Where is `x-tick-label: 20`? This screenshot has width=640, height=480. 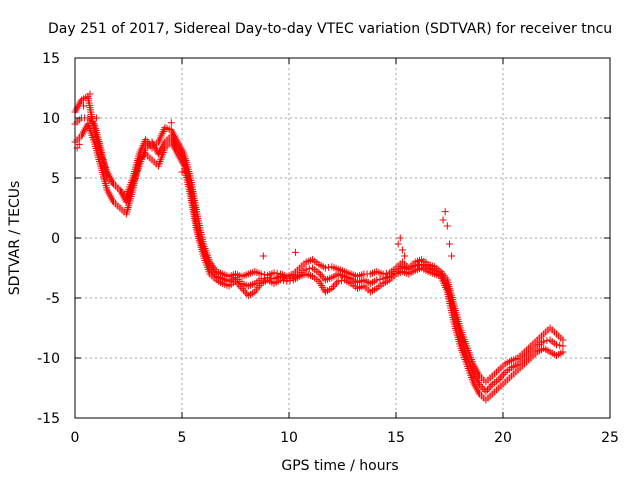
x-tick-label: 20 is located at coordinates (503, 438).